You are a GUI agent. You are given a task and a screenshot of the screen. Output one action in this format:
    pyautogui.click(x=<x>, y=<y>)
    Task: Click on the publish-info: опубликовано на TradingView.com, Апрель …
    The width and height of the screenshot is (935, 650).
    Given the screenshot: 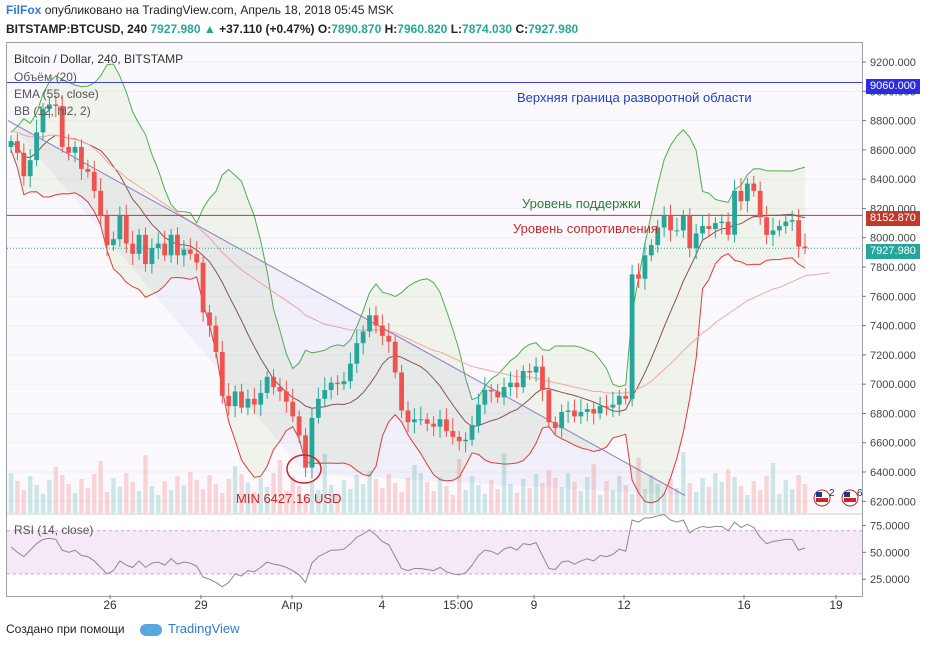 What is the action you would take?
    pyautogui.click(x=219, y=10)
    